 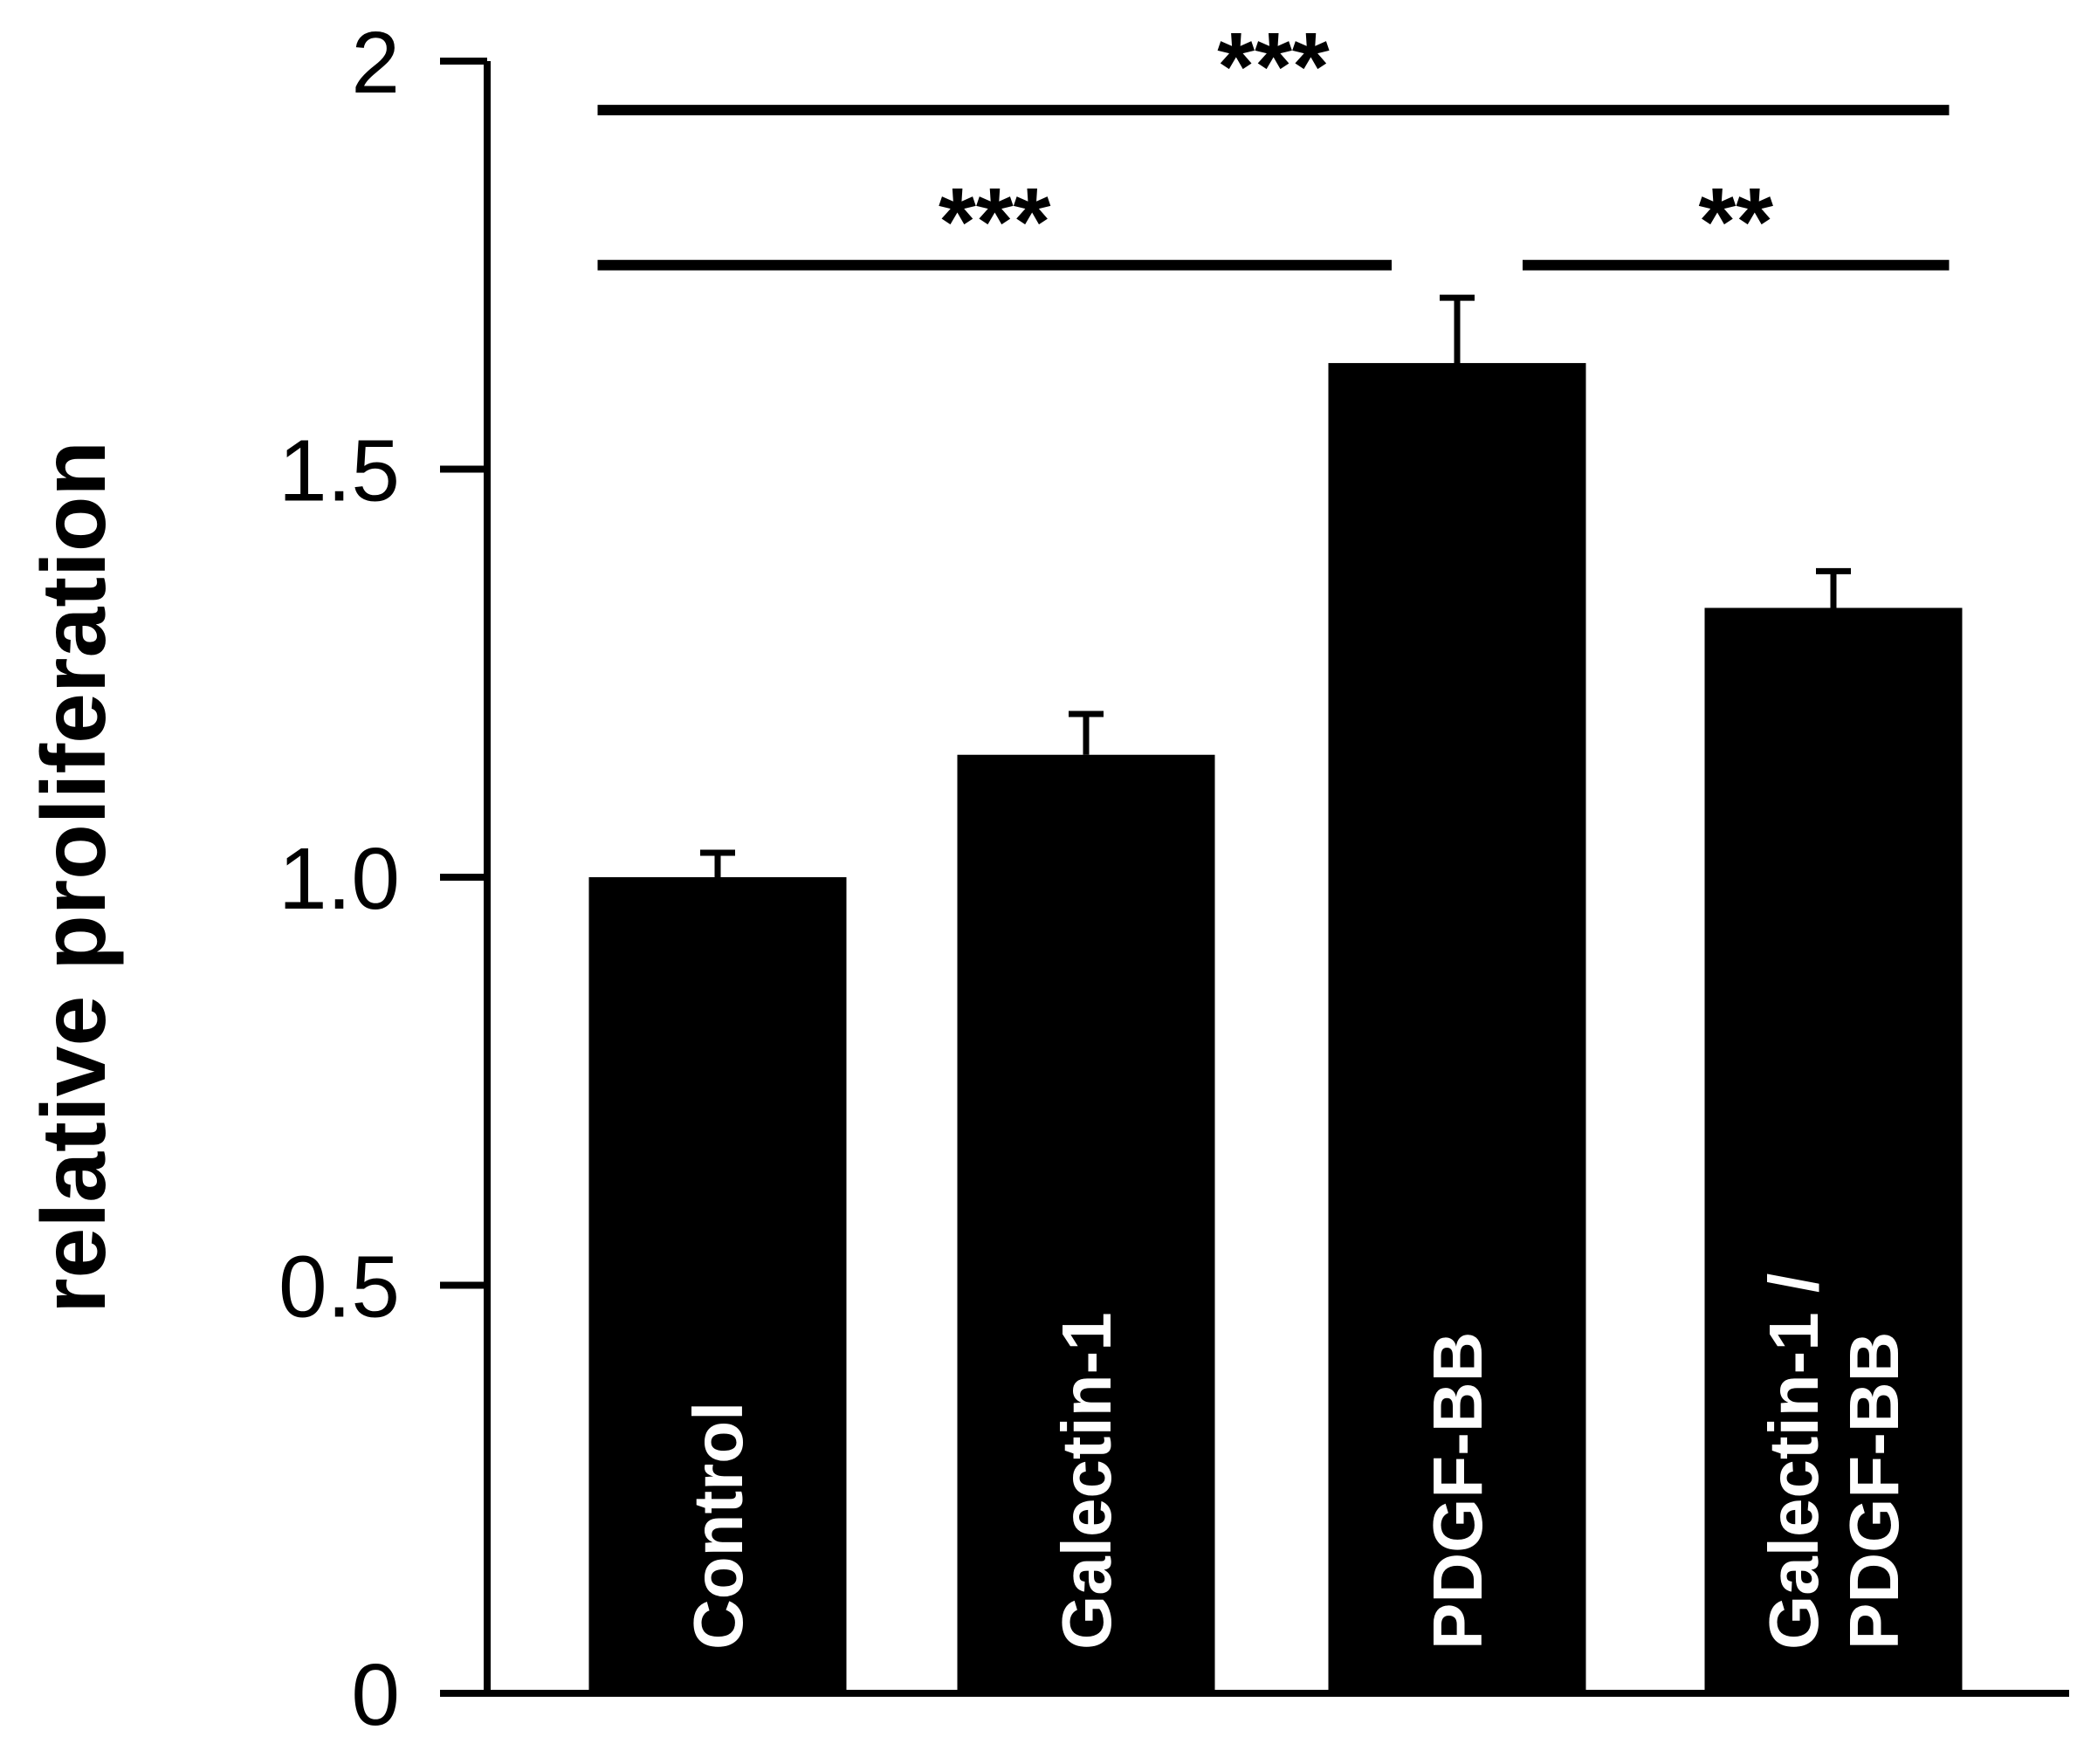 What do you see at coordinates (1735, 222) in the screenshot?
I see `significance-label: **` at bounding box center [1735, 222].